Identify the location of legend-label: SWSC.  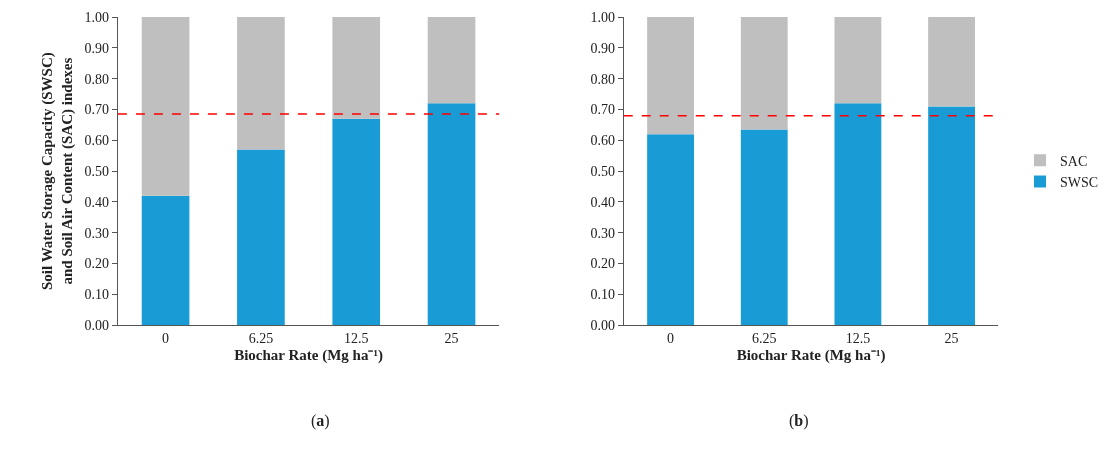
(1079, 182).